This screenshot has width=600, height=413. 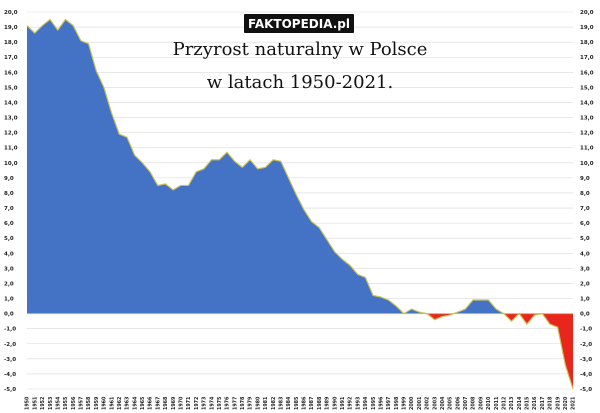 What do you see at coordinates (335, 403) in the screenshot?
I see `x-tick-label: 1990` at bounding box center [335, 403].